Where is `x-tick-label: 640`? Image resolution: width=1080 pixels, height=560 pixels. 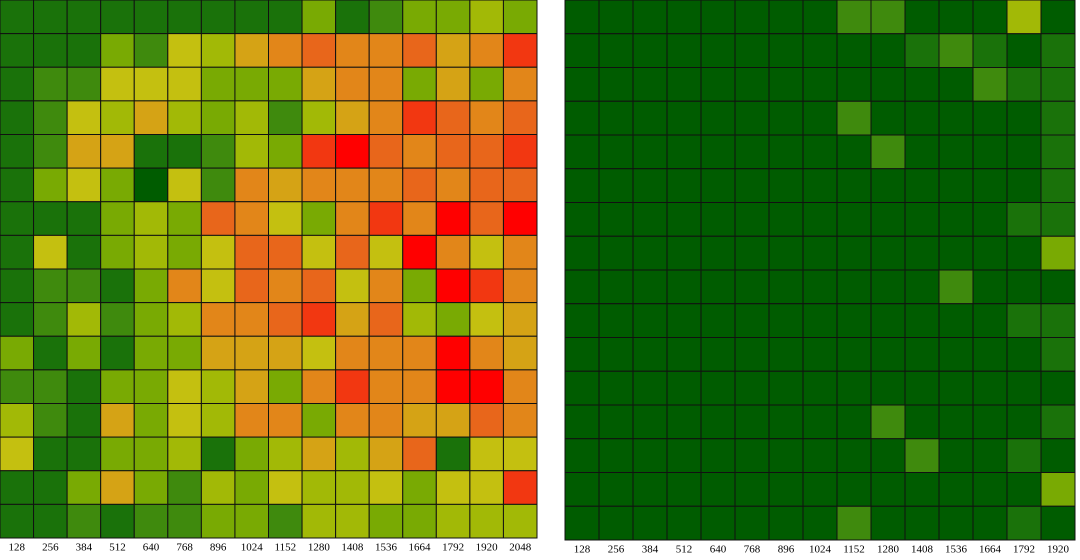 x-tick-label: 640 is located at coordinates (151, 548).